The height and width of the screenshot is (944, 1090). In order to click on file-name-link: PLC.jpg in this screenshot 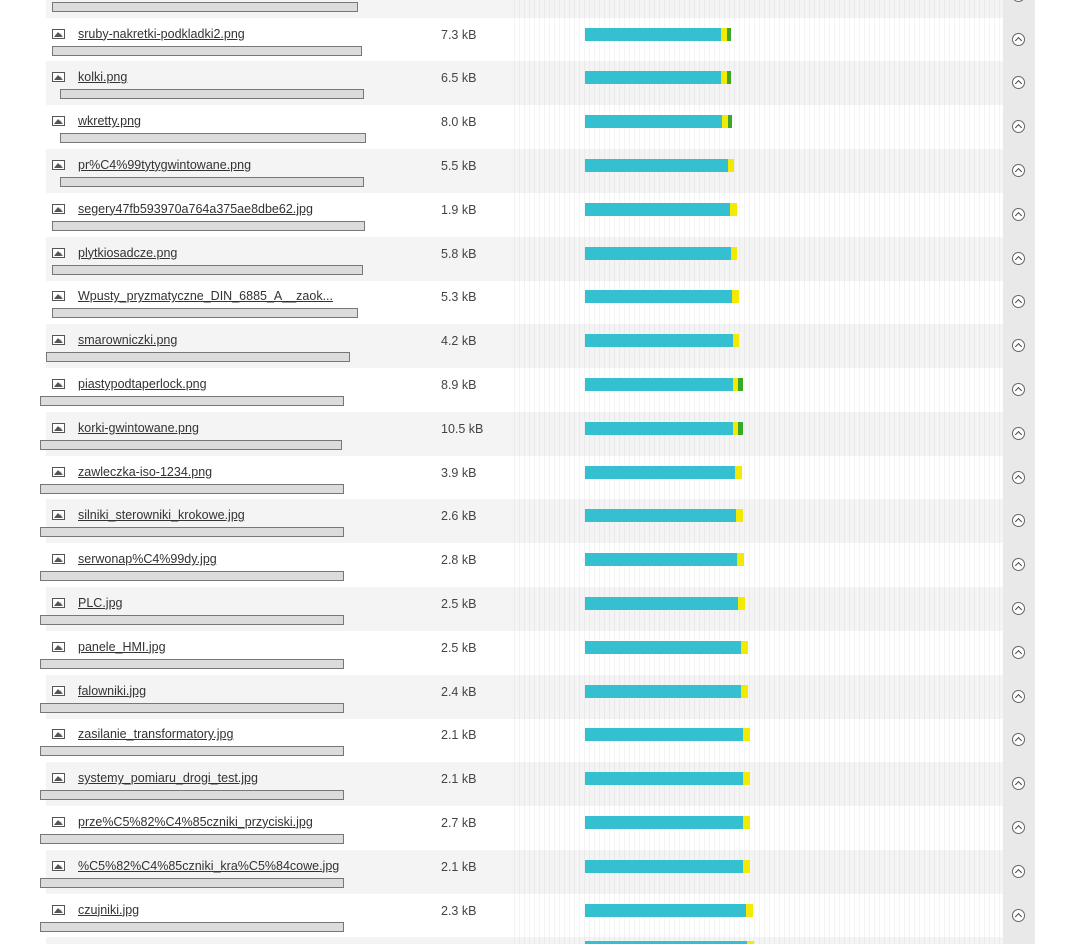, I will do `click(100, 602)`.